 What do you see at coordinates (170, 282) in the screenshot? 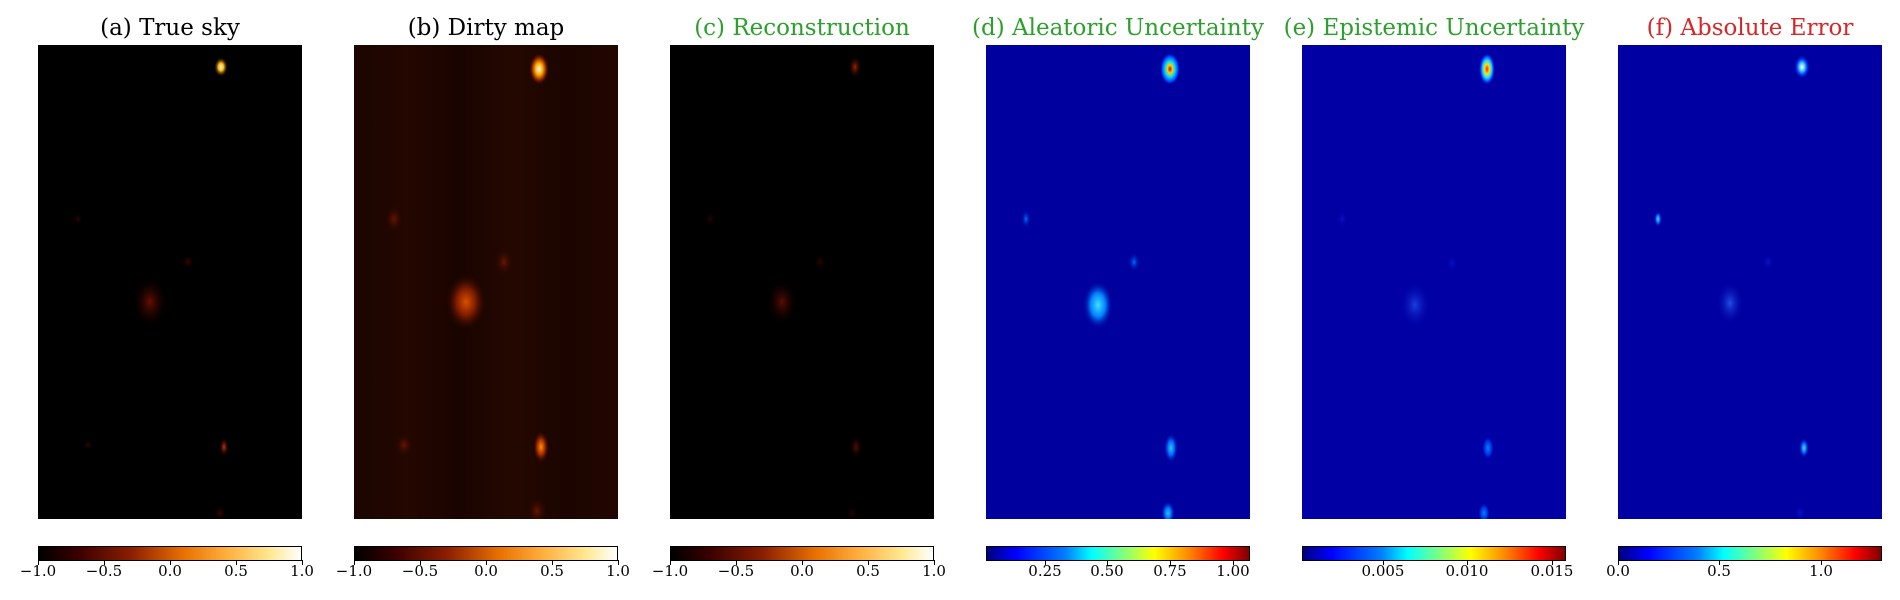
I see `image-true-sky` at bounding box center [170, 282].